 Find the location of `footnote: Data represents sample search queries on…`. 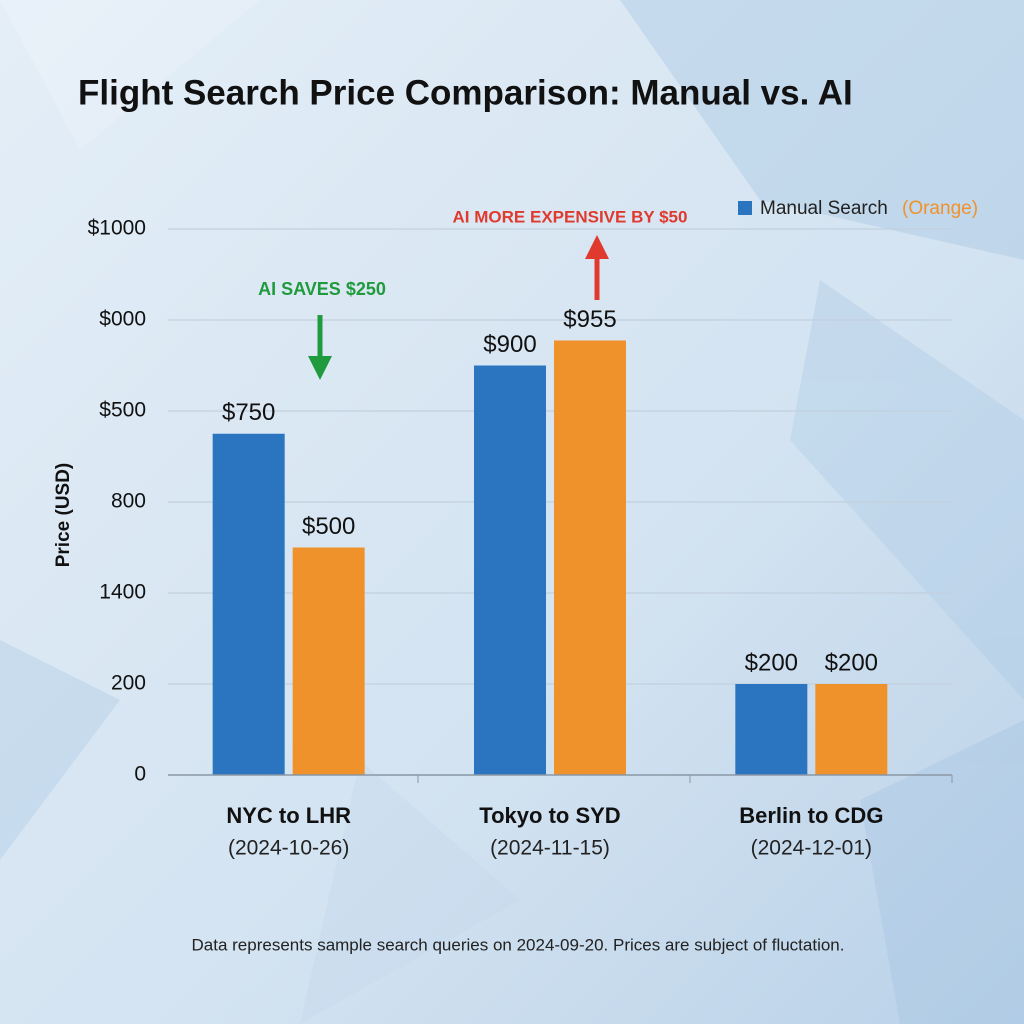

footnote: Data represents sample search queries on… is located at coordinates (518, 944).